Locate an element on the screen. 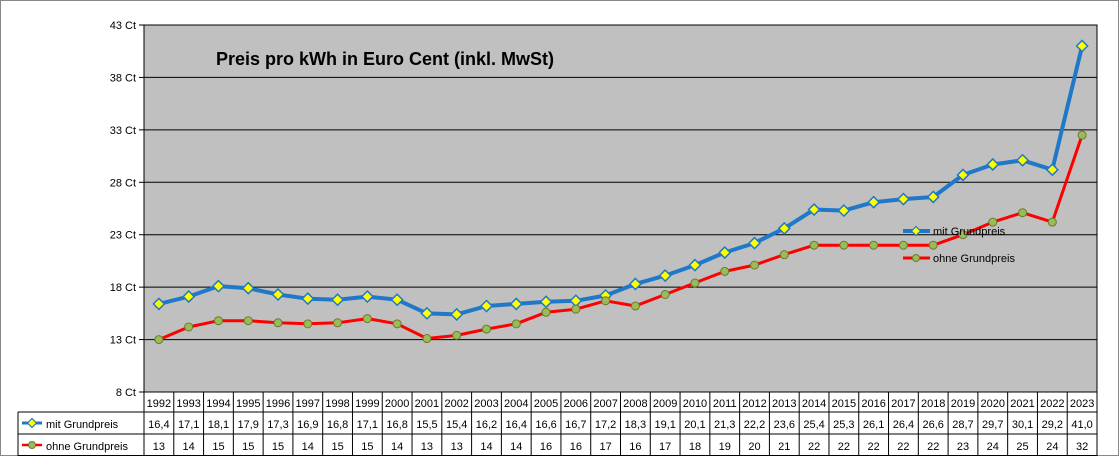  table-cell-value: 29,7 is located at coordinates (992, 425).